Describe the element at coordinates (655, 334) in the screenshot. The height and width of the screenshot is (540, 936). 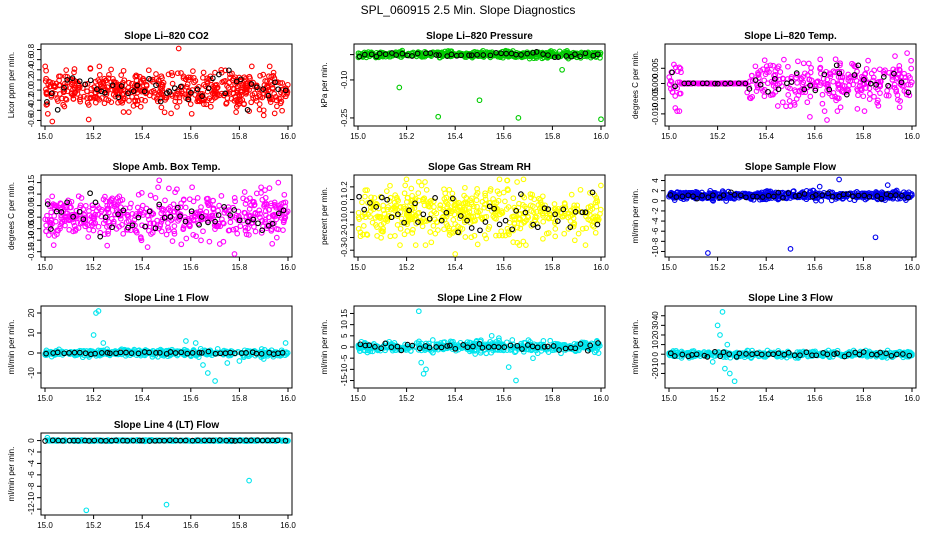
I see `y-tick-label: 20` at that location.